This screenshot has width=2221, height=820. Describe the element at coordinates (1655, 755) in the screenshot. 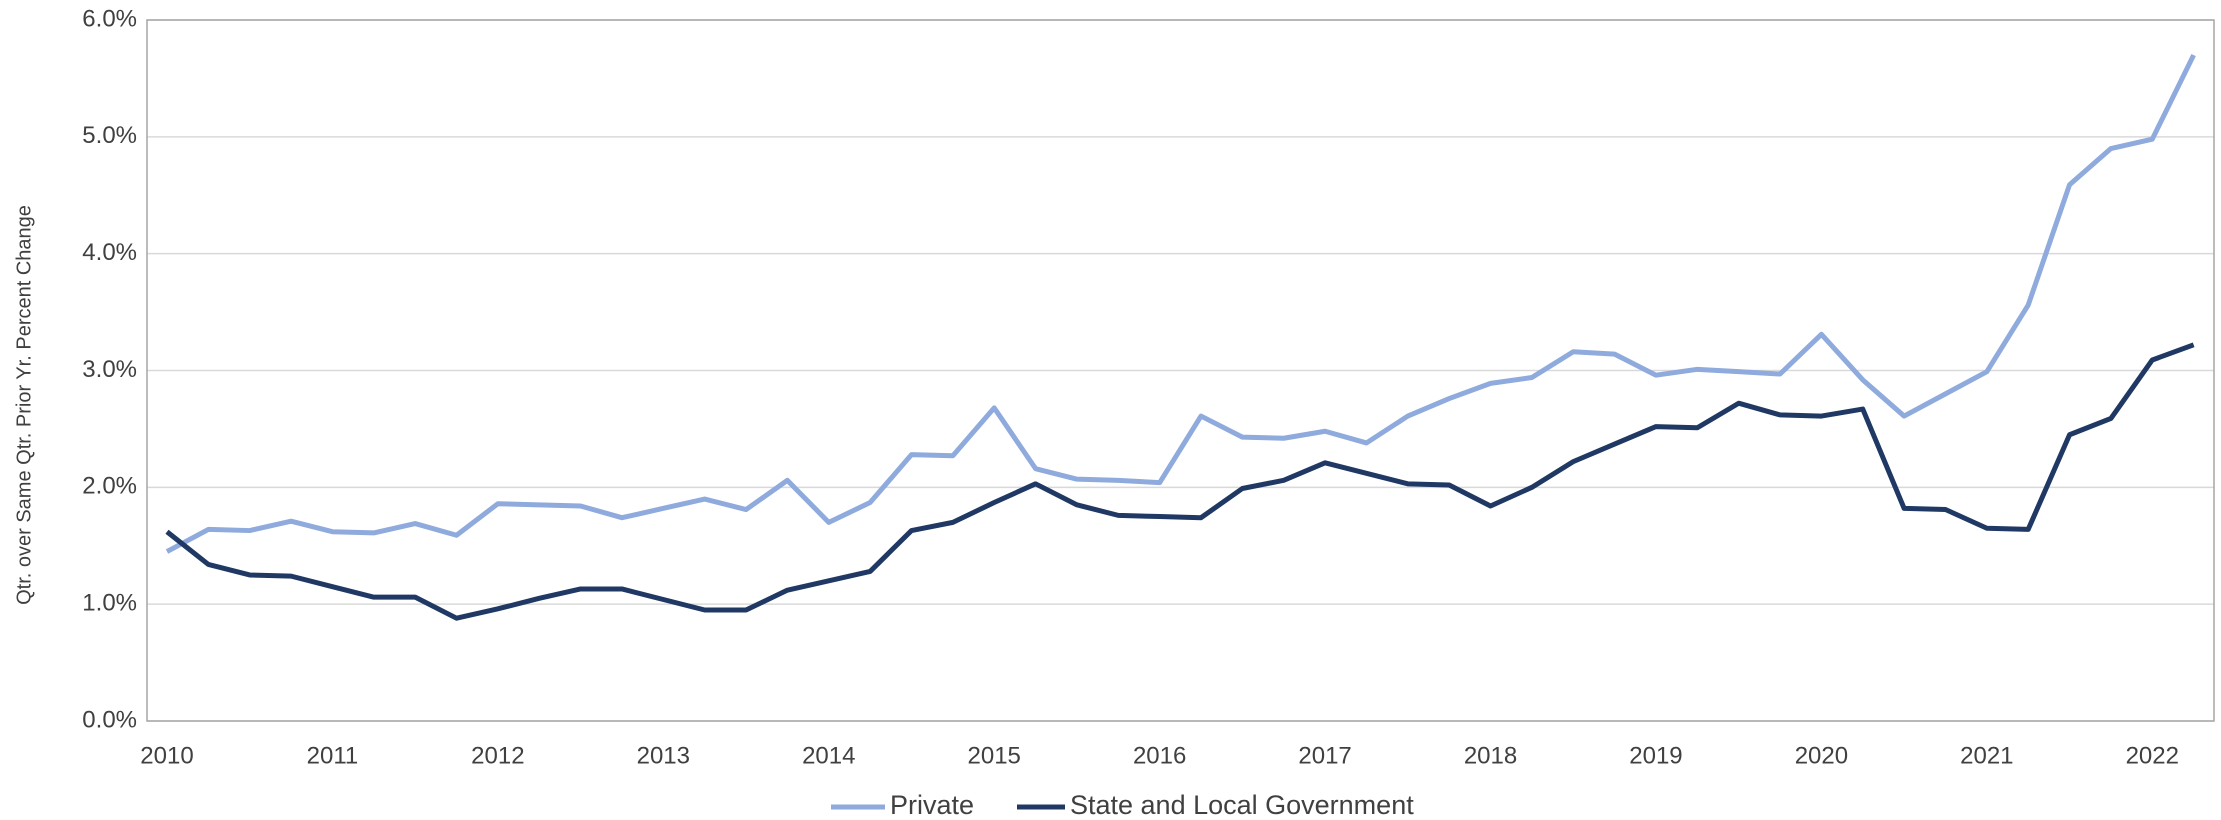

I see `x-tick-label: 2019` at that location.